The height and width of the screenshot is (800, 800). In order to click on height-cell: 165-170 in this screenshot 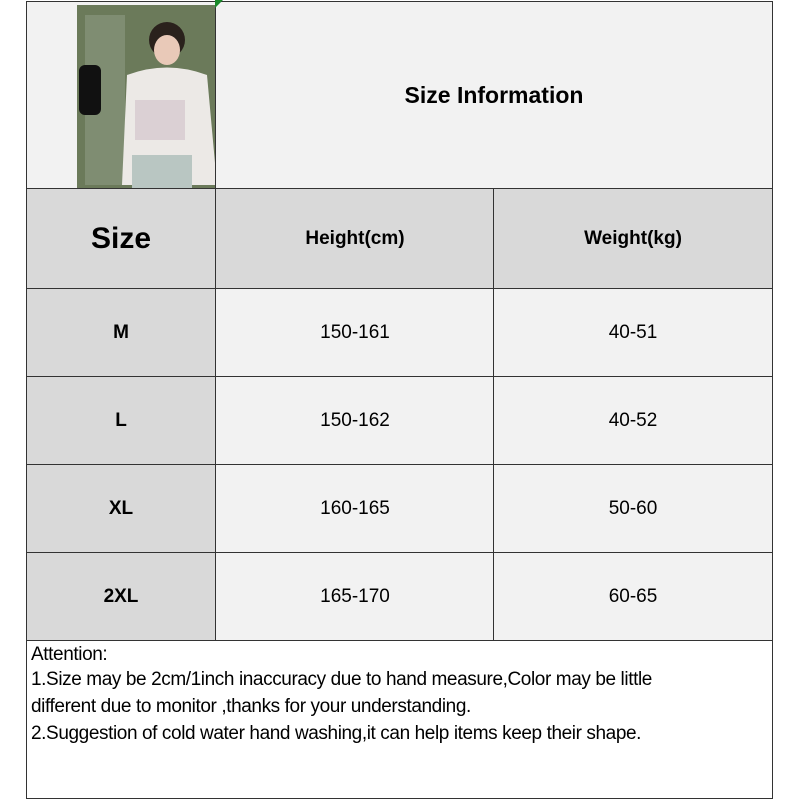, I will do `click(355, 596)`.